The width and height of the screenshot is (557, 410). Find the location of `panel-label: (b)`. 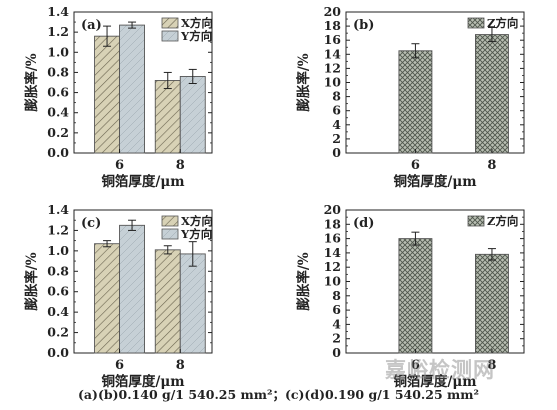

panel-label: (b) is located at coordinates (363, 25).